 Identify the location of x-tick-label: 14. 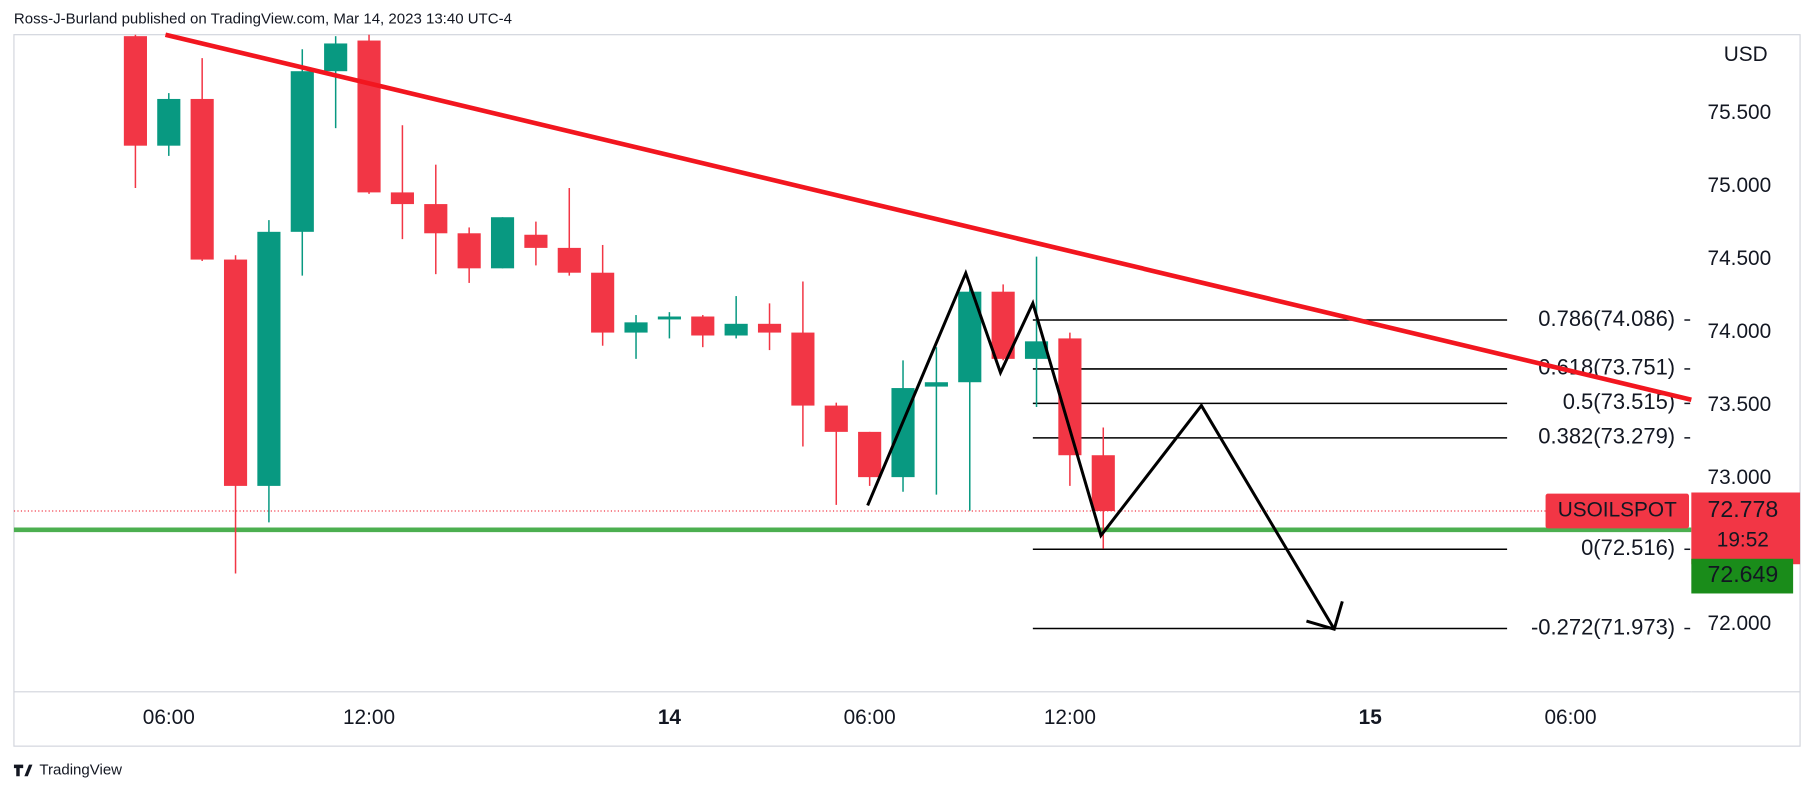
(670, 717).